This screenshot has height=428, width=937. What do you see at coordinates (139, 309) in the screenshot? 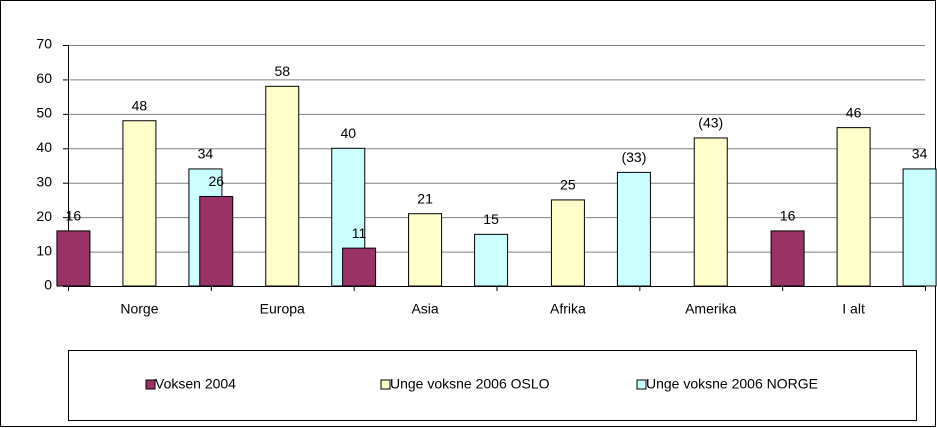
I see `x-tick-label: Norge` at bounding box center [139, 309].